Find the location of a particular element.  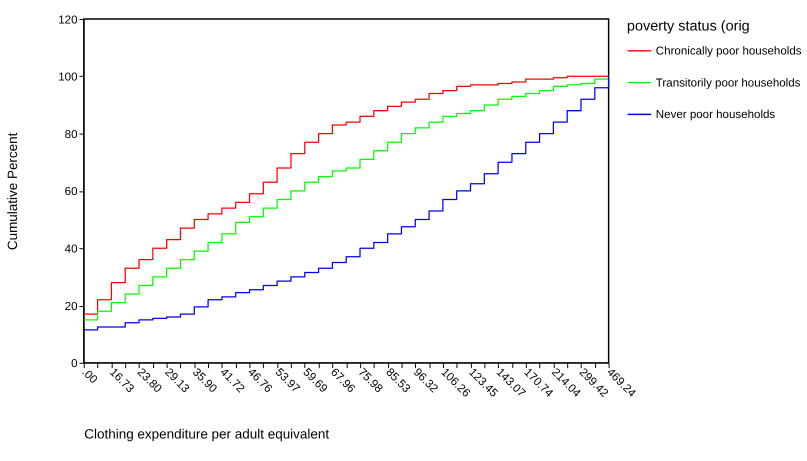

legend-label: Transitorily poor households is located at coordinates (728, 83).